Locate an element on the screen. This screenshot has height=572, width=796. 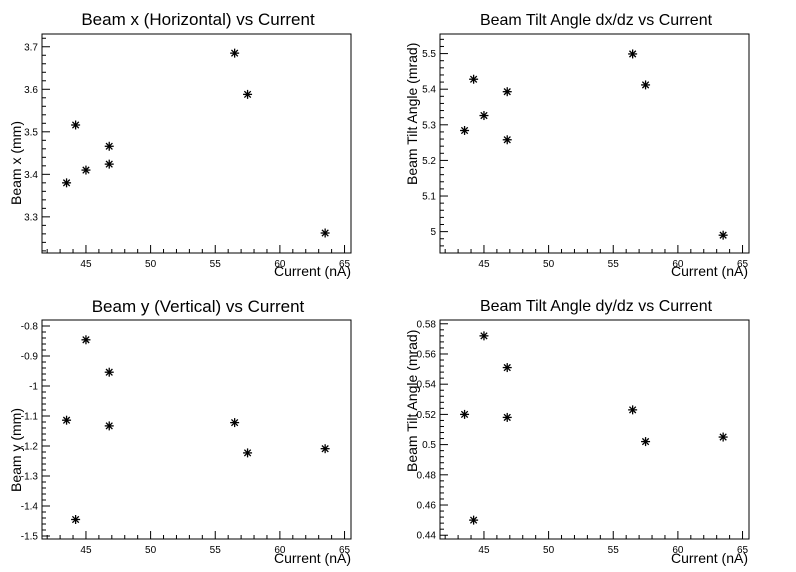
y-tick-label: 0.56 is located at coordinates (427, 354).